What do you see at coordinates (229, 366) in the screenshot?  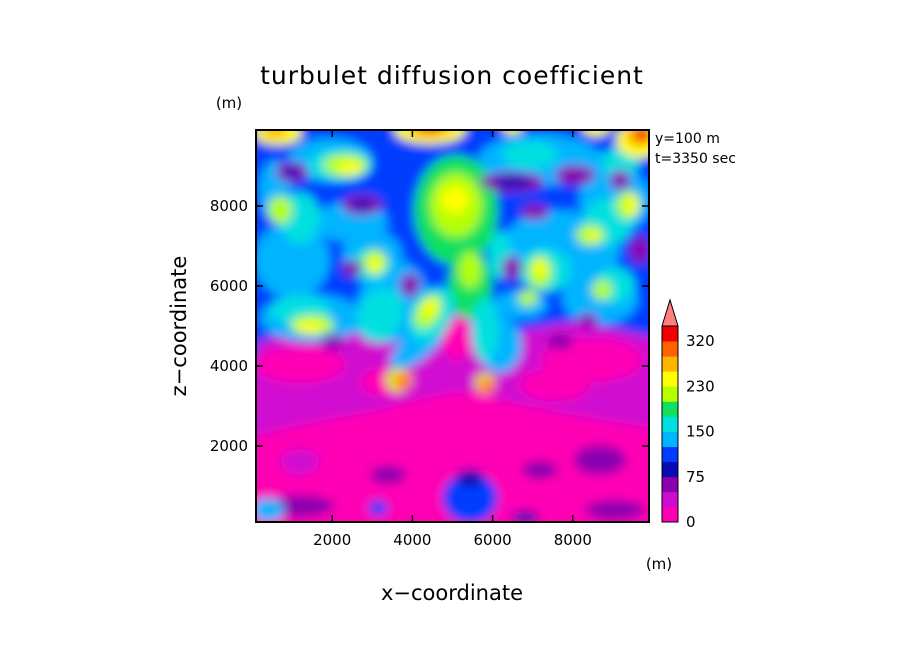 I see `y-tick-label: 4000` at bounding box center [229, 366].